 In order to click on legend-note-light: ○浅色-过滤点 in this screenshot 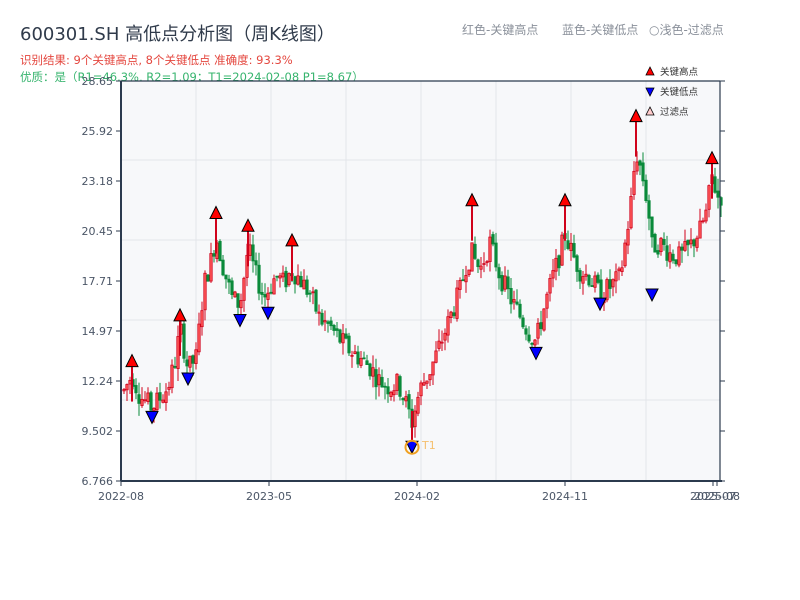, I will do `click(686, 30)`.